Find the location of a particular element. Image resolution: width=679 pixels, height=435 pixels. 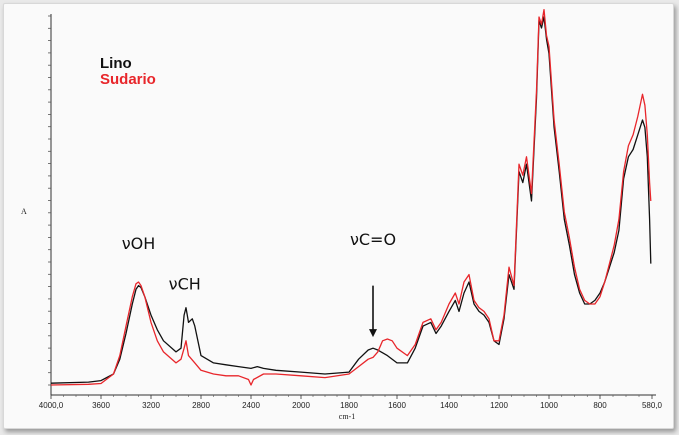

annotation-label: νCH is located at coordinates (185, 283).